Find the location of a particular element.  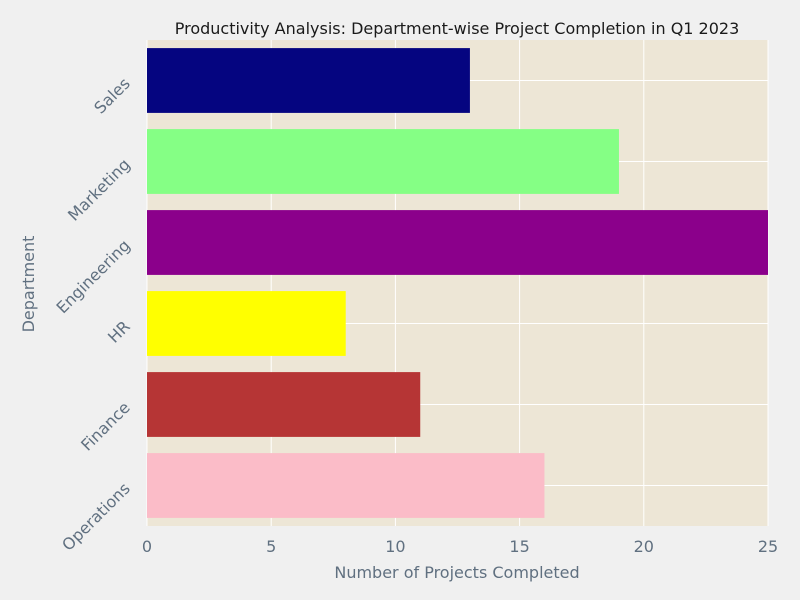

x-tick-label: 10 is located at coordinates (395, 546).